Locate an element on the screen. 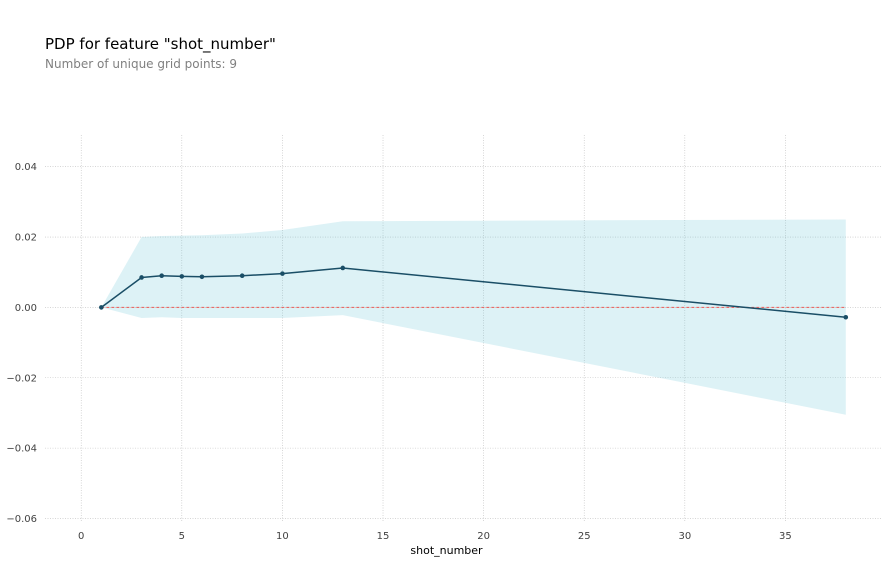 Image resolution: width=888 pixels, height=562 pixels. x-tick-label: 0 is located at coordinates (81, 536).